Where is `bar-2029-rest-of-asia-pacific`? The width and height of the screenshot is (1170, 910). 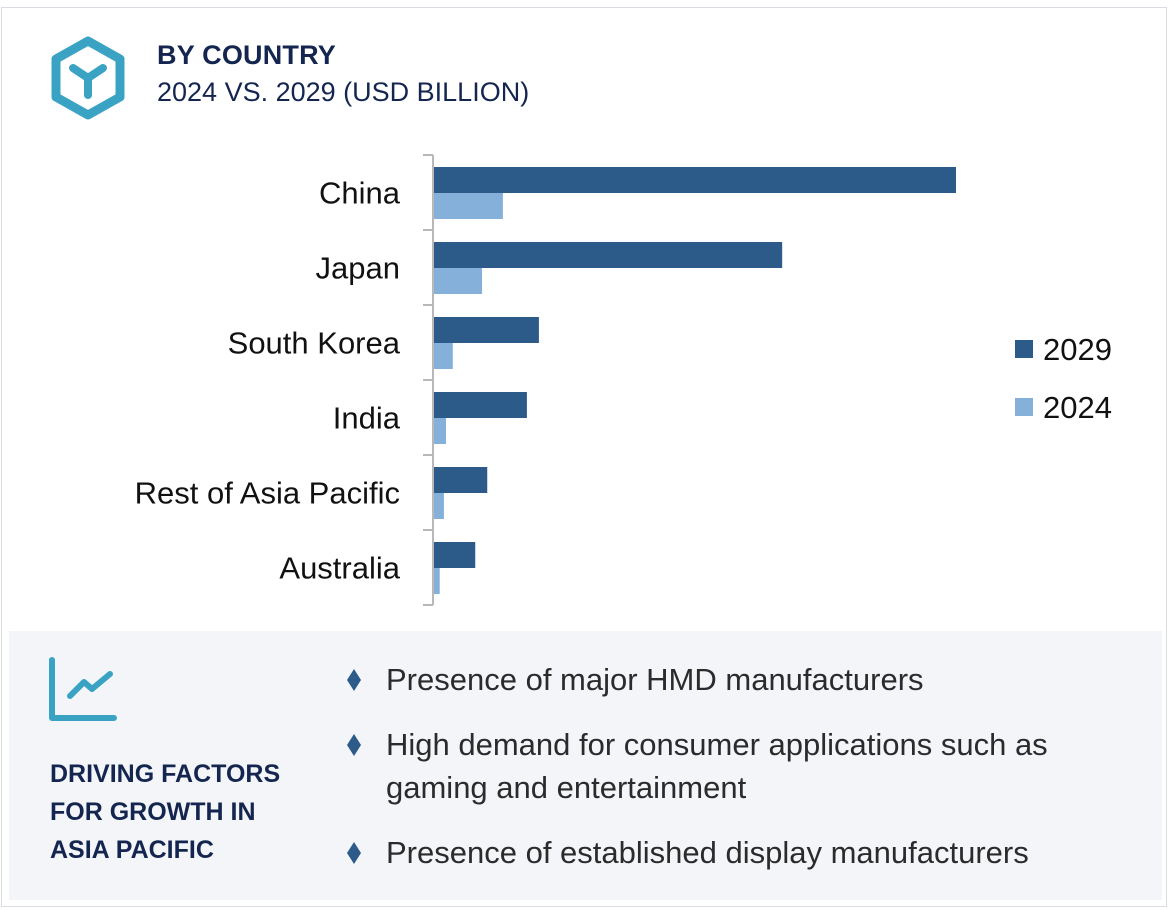
bar-2029-rest-of-asia-pacific is located at coordinates (461, 480).